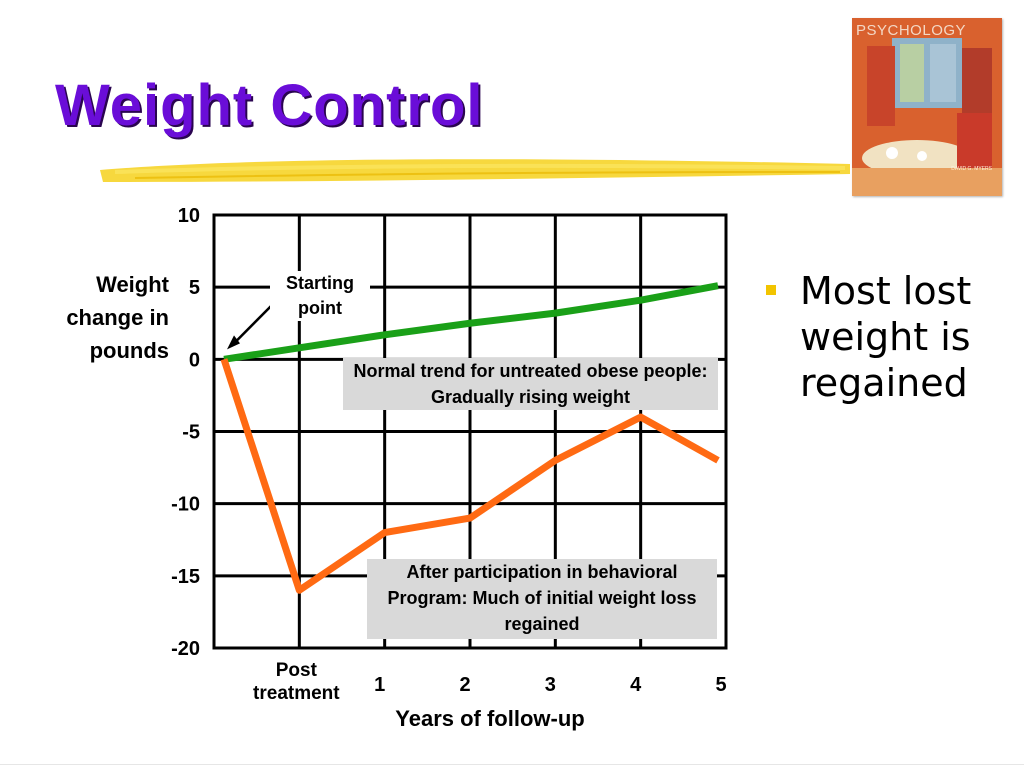  Describe the element at coordinates (911, 30) in the screenshot. I see `book-cover-title: PSYCHOLOGY` at that location.